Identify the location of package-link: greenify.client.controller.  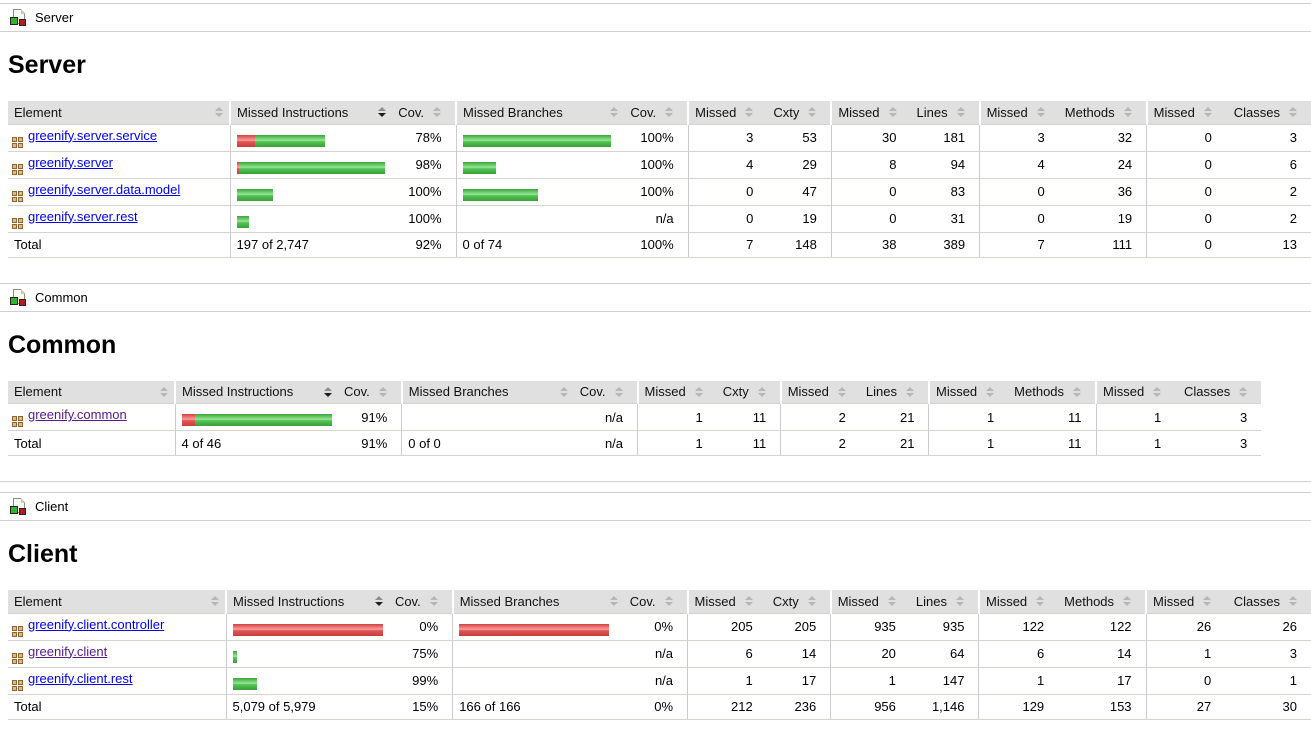
(96, 624).